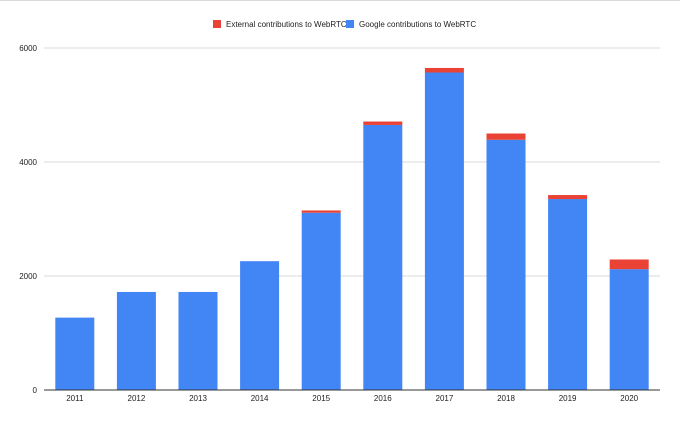 The height and width of the screenshot is (422, 680). What do you see at coordinates (75, 353) in the screenshot?
I see `bar-google-2011` at bounding box center [75, 353].